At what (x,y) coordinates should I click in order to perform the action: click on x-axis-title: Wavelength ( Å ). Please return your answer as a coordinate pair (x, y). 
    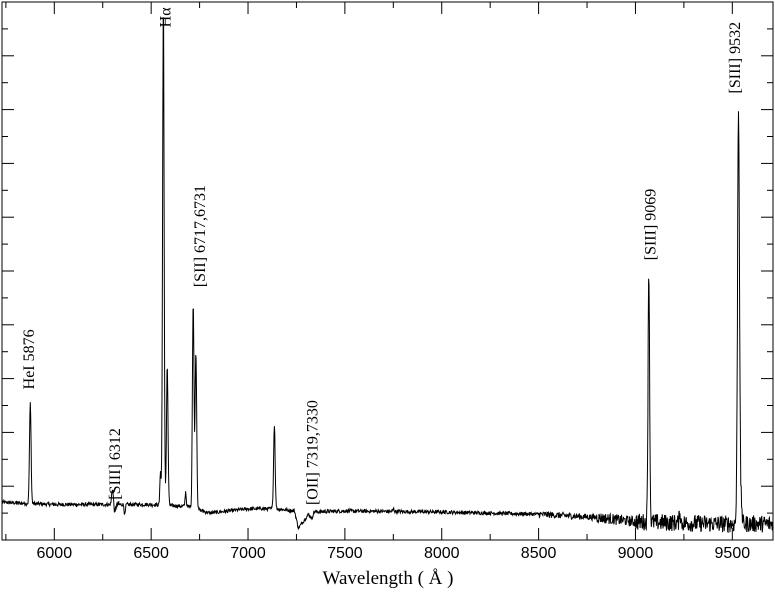
    Looking at the image, I should click on (388, 578).